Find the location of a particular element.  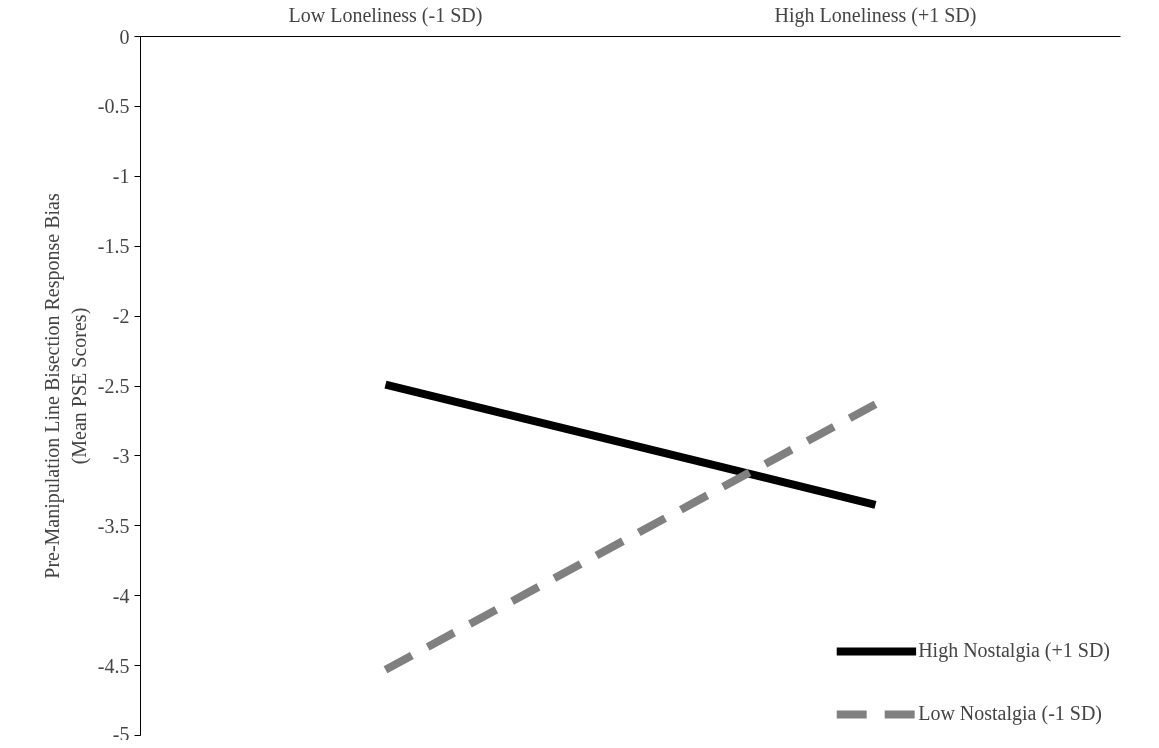

y-tick-label: -0.5 is located at coordinates (113, 106).